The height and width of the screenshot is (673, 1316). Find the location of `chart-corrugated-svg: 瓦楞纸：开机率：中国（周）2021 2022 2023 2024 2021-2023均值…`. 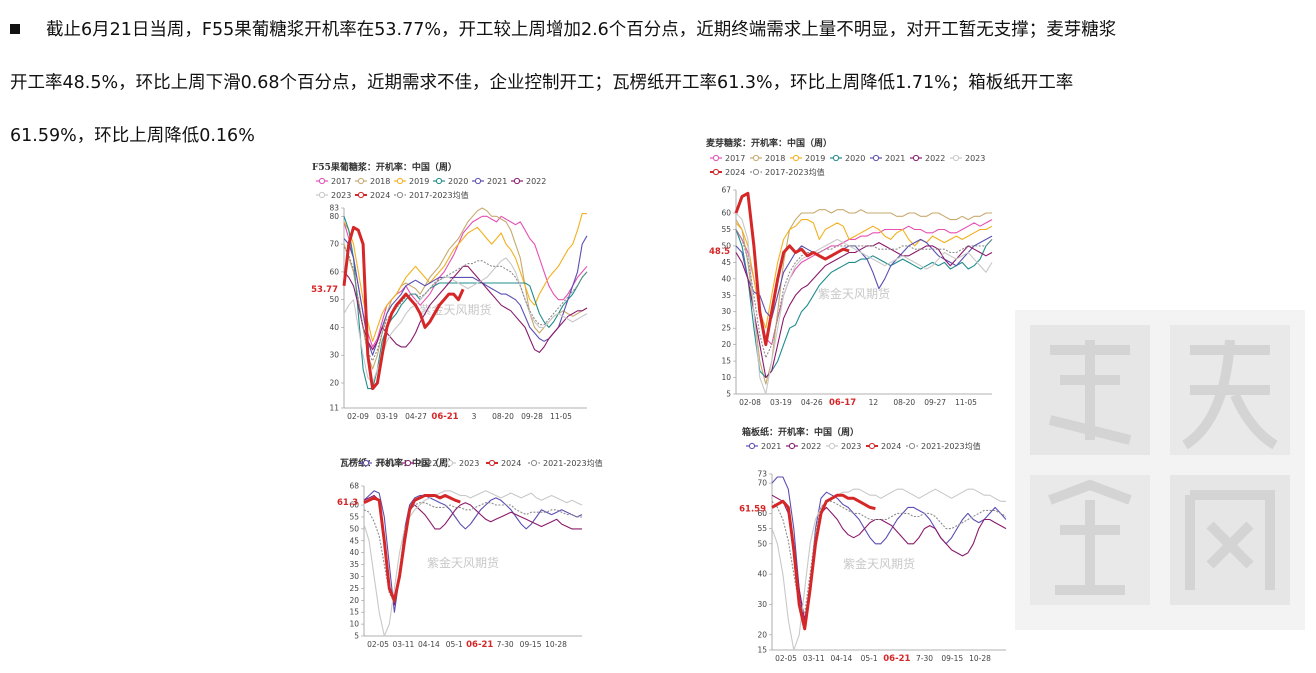

chart-corrugated-svg: 瓦楞纸：开机率：中国（周）2021 2022 2023 2024 2021-2023均值… is located at coordinates (470, 553).